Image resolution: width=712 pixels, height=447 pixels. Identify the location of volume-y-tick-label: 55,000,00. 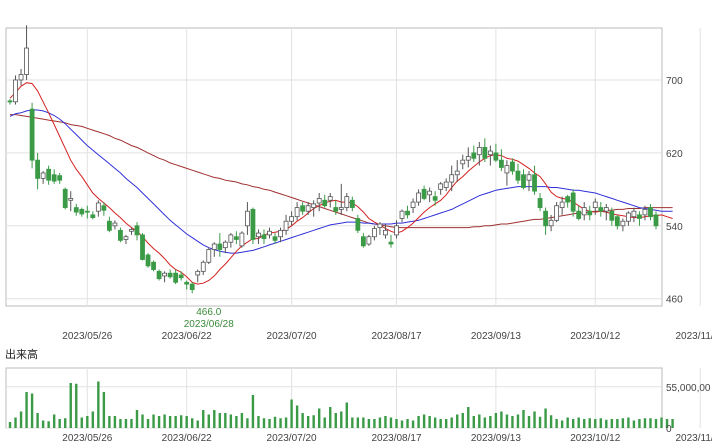
(688, 388).